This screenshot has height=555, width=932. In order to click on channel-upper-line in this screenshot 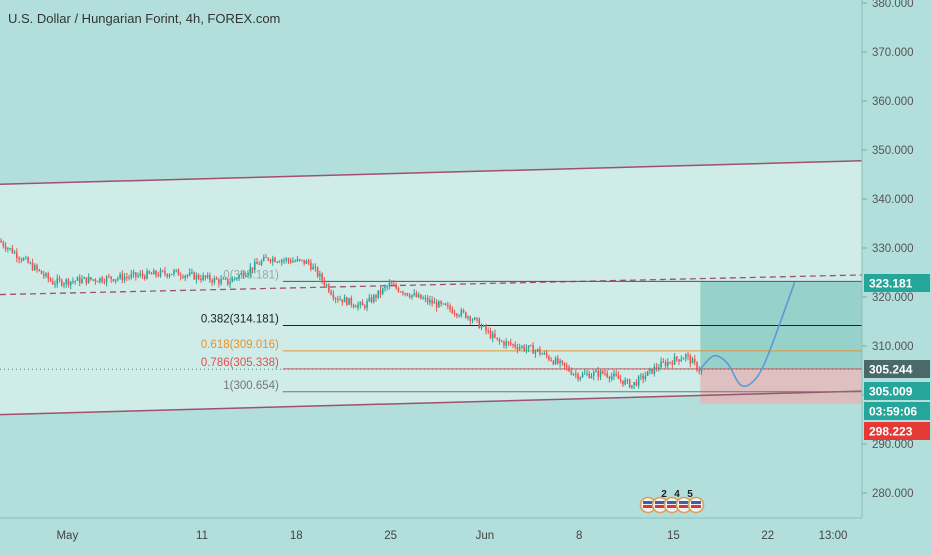, I will do `click(431, 173)`.